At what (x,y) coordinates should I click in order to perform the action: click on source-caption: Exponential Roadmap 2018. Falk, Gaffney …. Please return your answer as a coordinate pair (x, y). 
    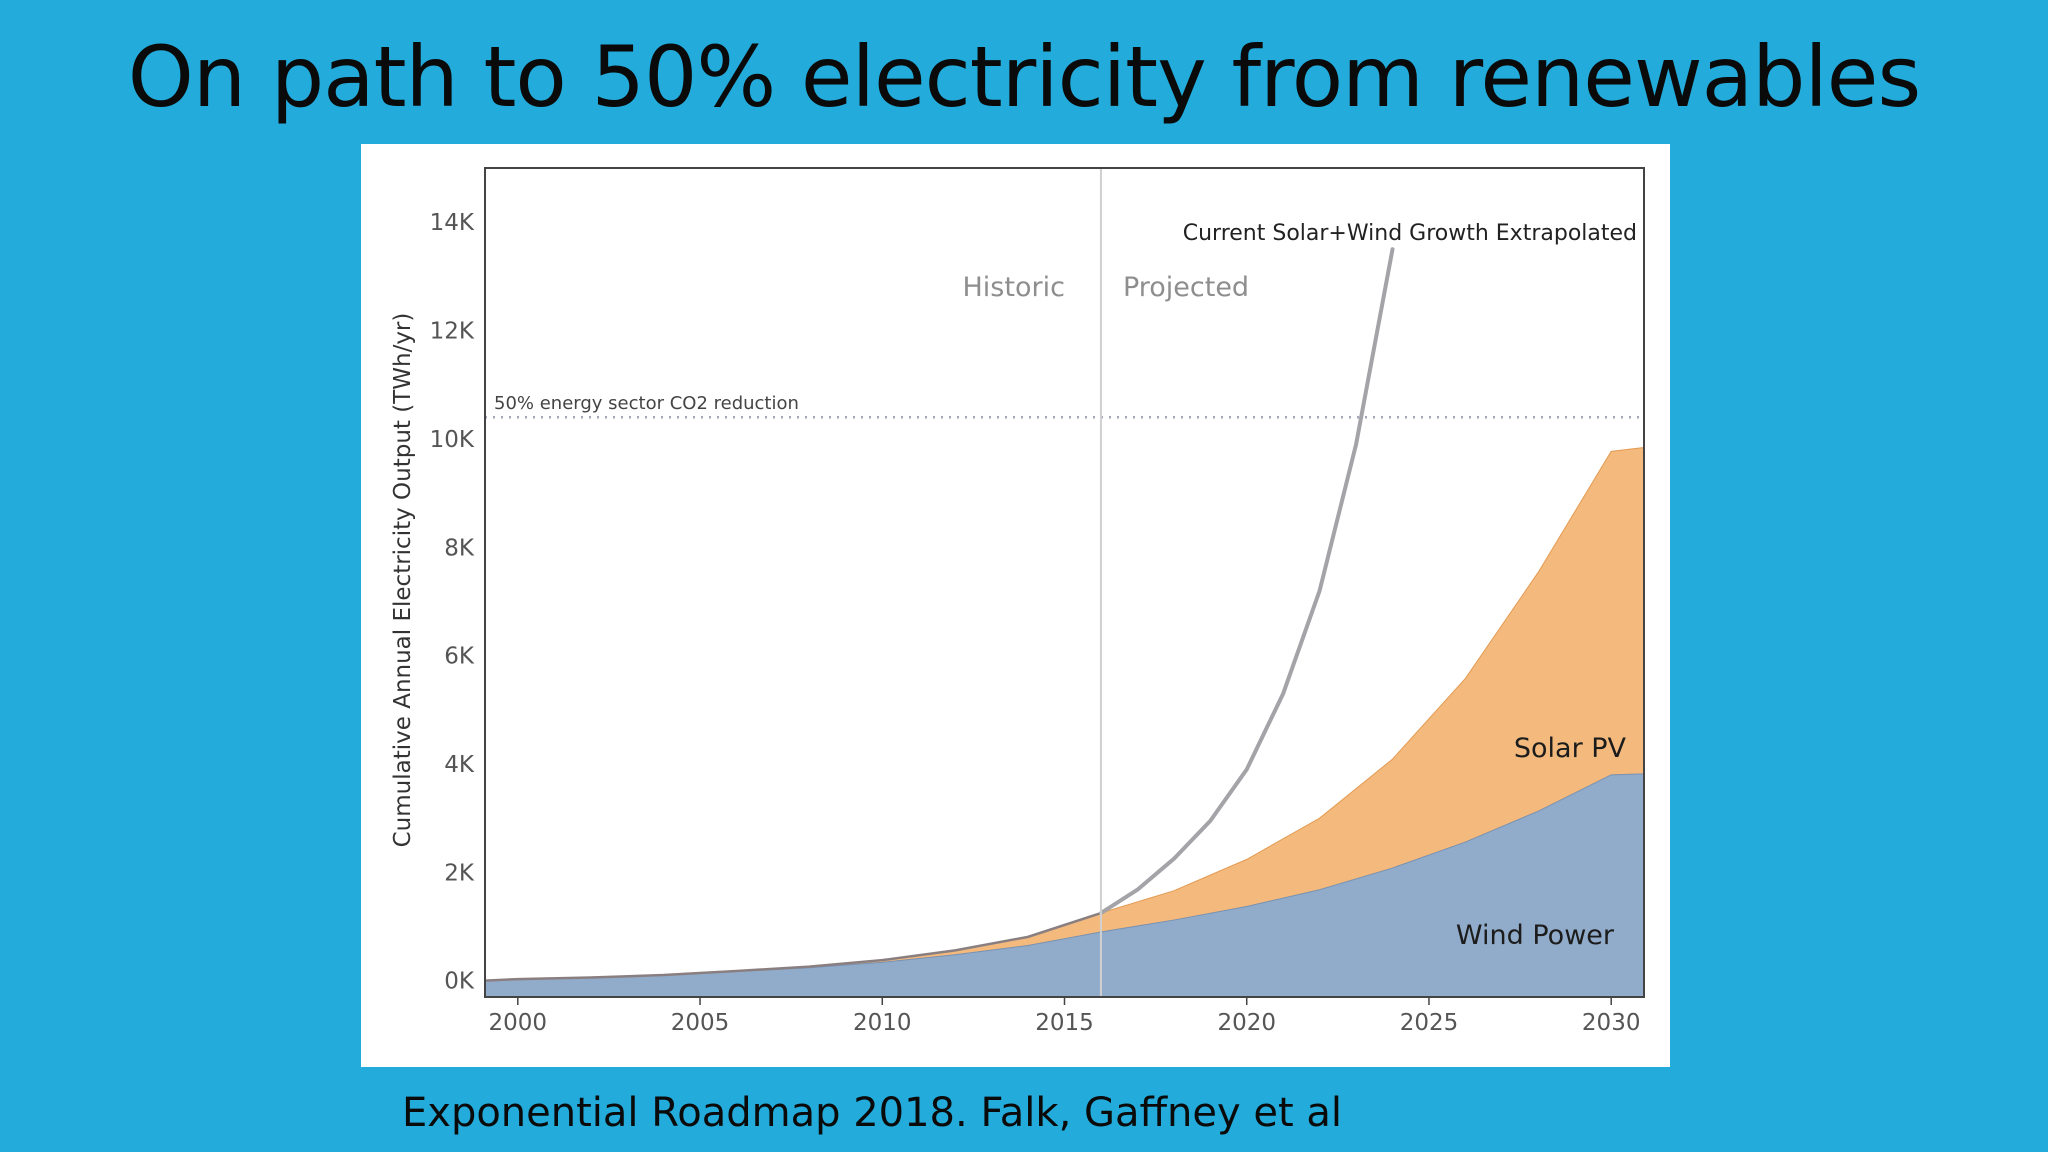
    Looking at the image, I should click on (872, 1113).